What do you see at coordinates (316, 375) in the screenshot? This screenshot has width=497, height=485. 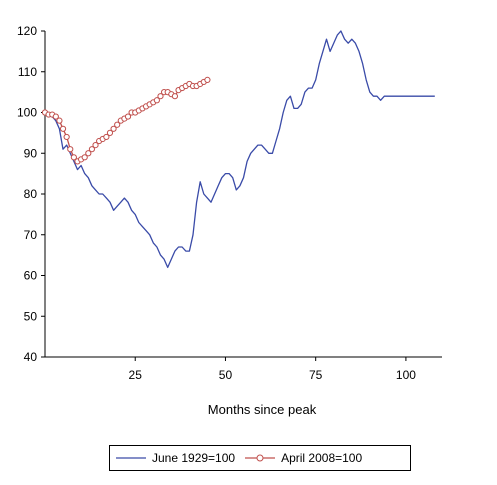 I see `x-tick-label: 75` at bounding box center [316, 375].